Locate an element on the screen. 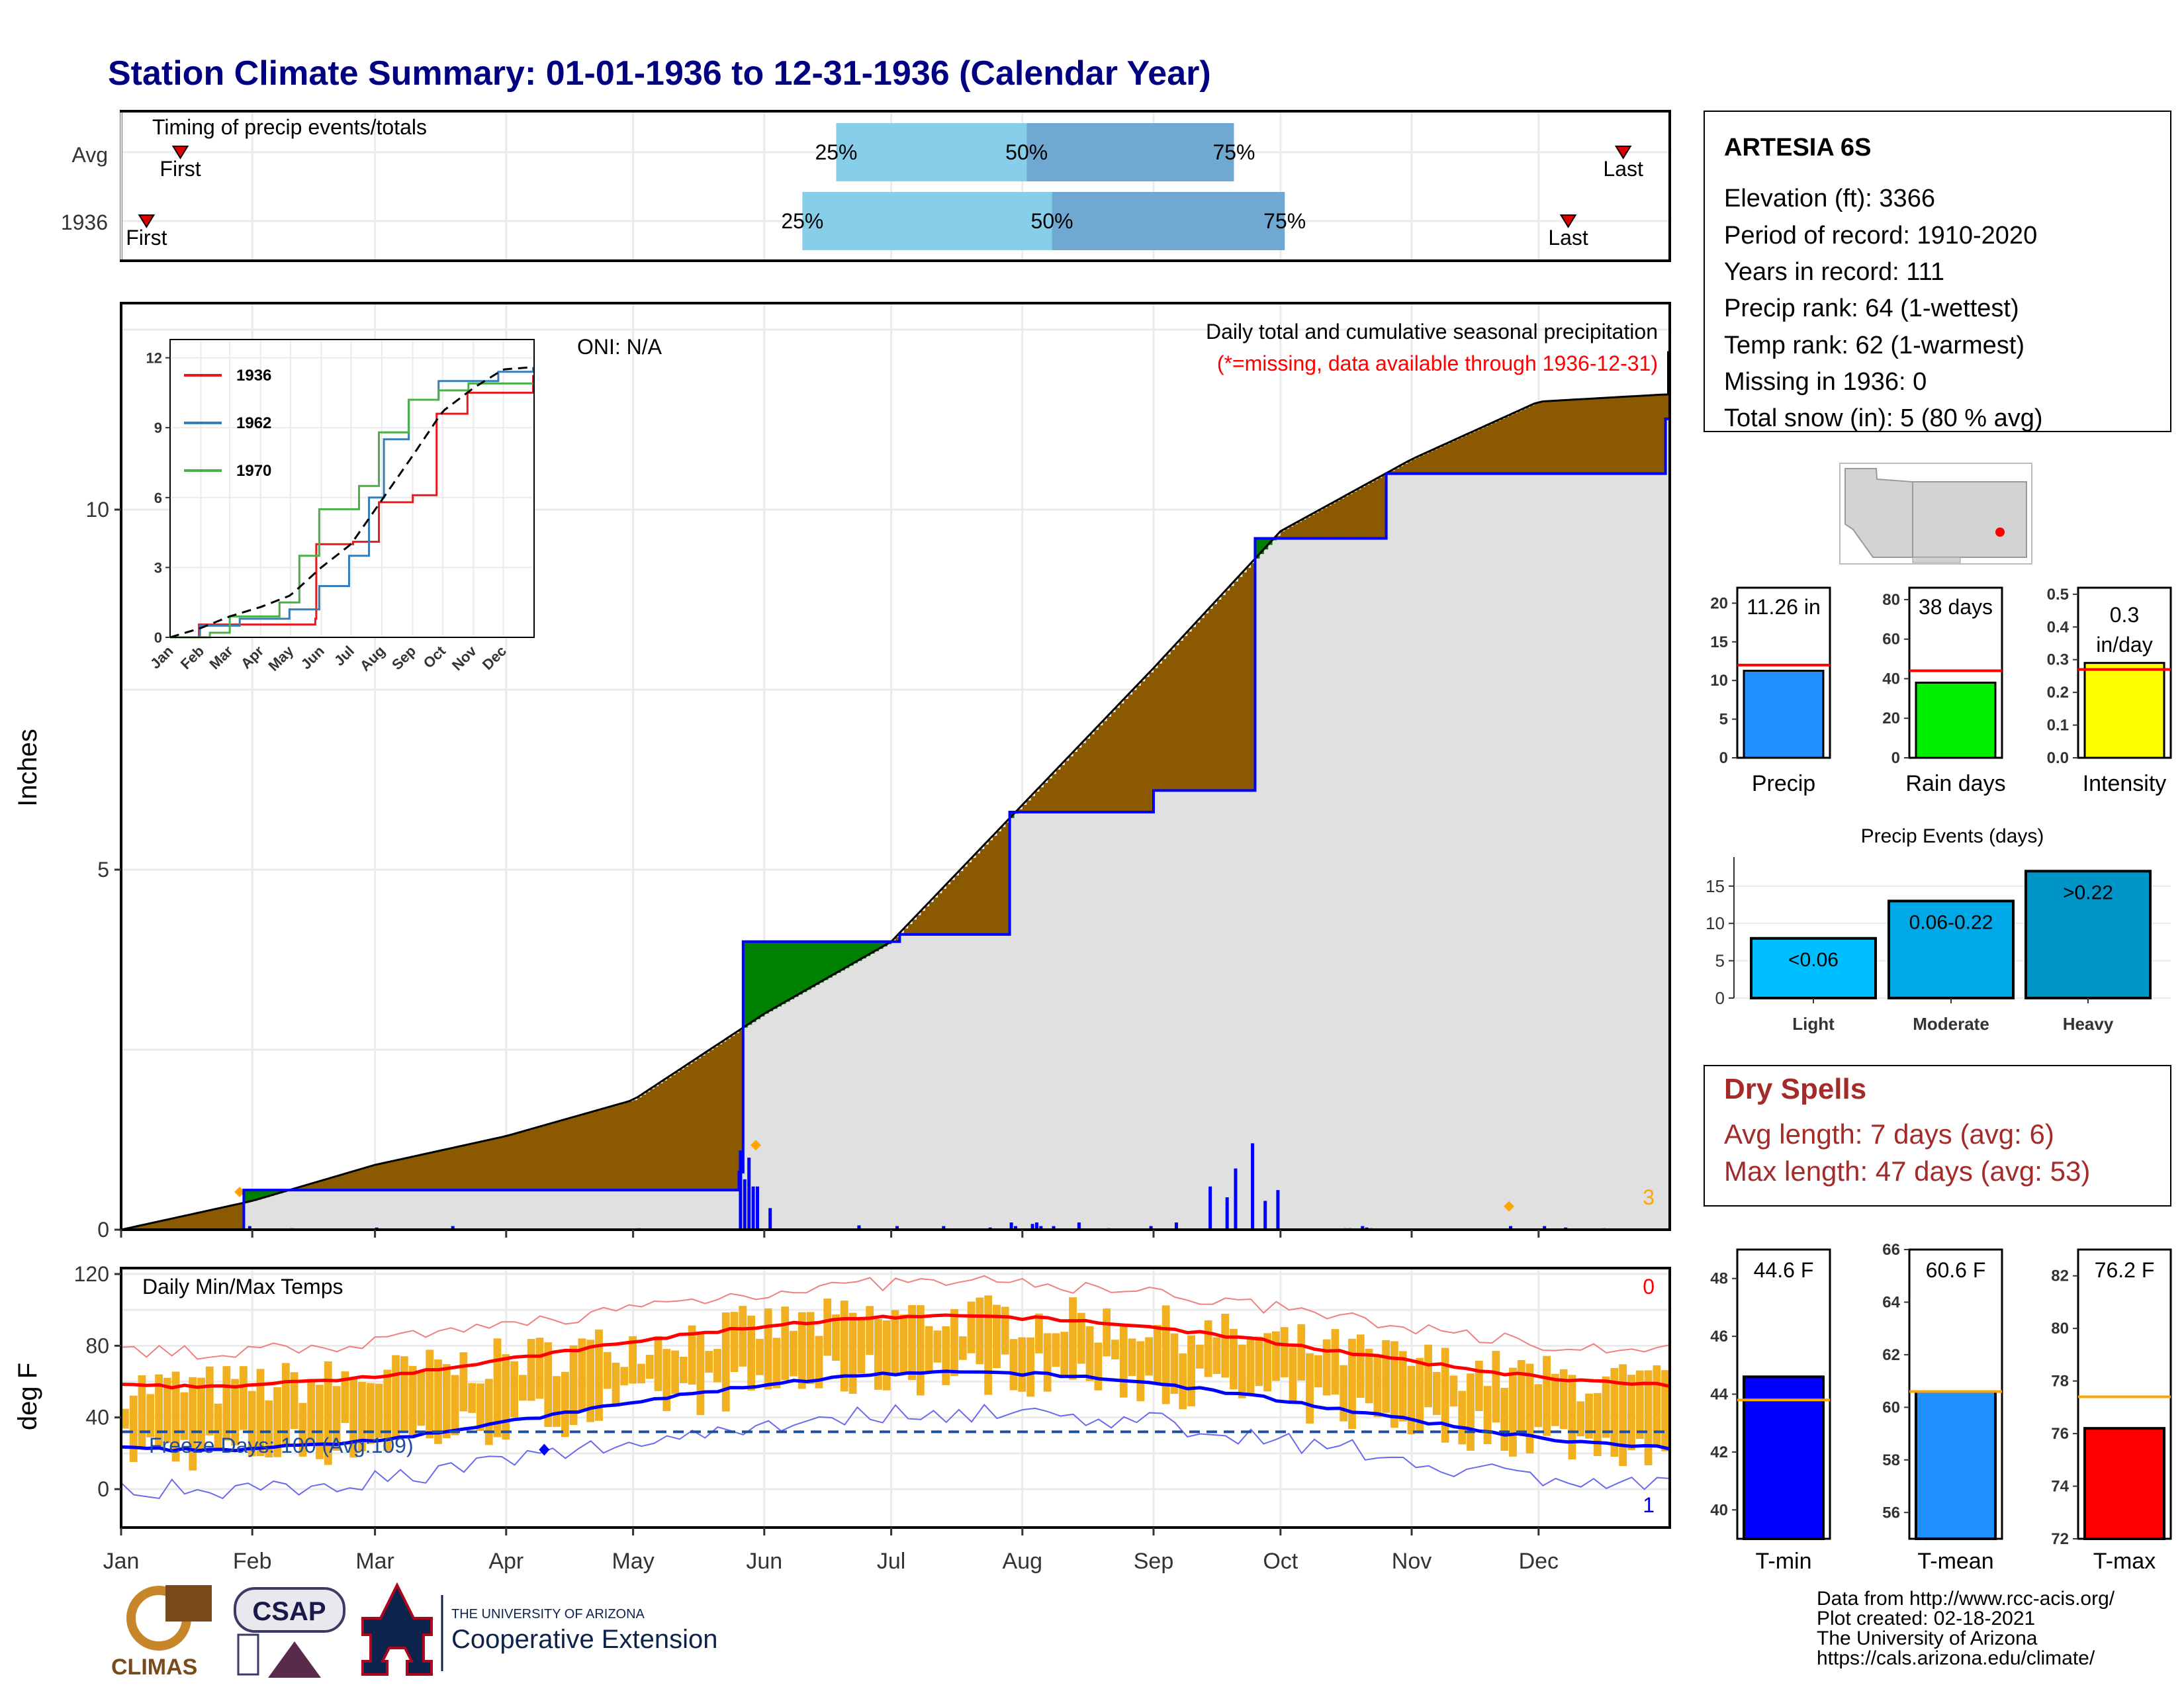  timing-first-label: First is located at coordinates (146, 238).